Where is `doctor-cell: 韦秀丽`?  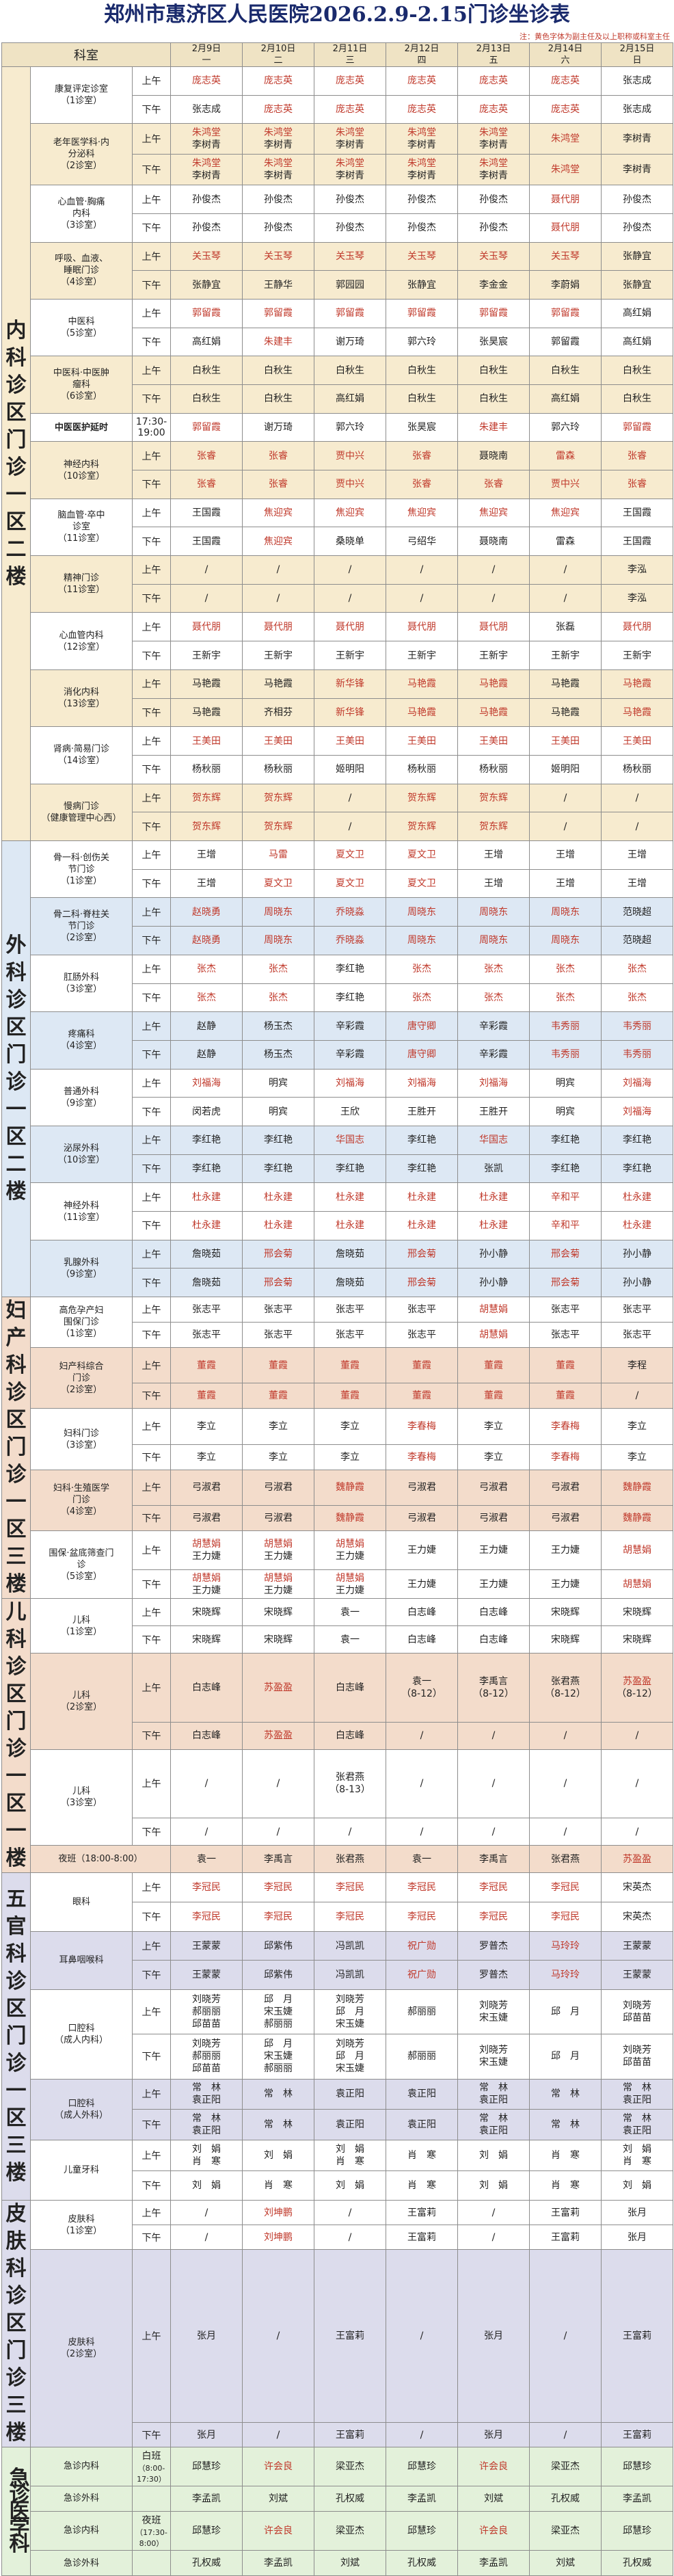 doctor-cell: 韦秀丽 is located at coordinates (637, 1054).